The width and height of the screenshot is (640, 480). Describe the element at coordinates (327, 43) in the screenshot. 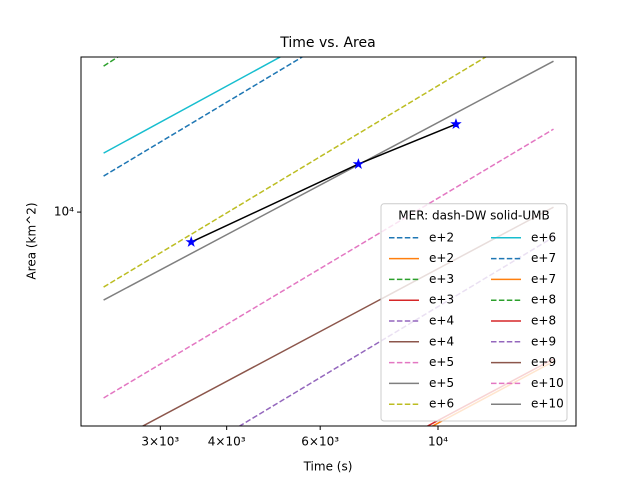

I see `chart-title: Time vs. Area` at that location.